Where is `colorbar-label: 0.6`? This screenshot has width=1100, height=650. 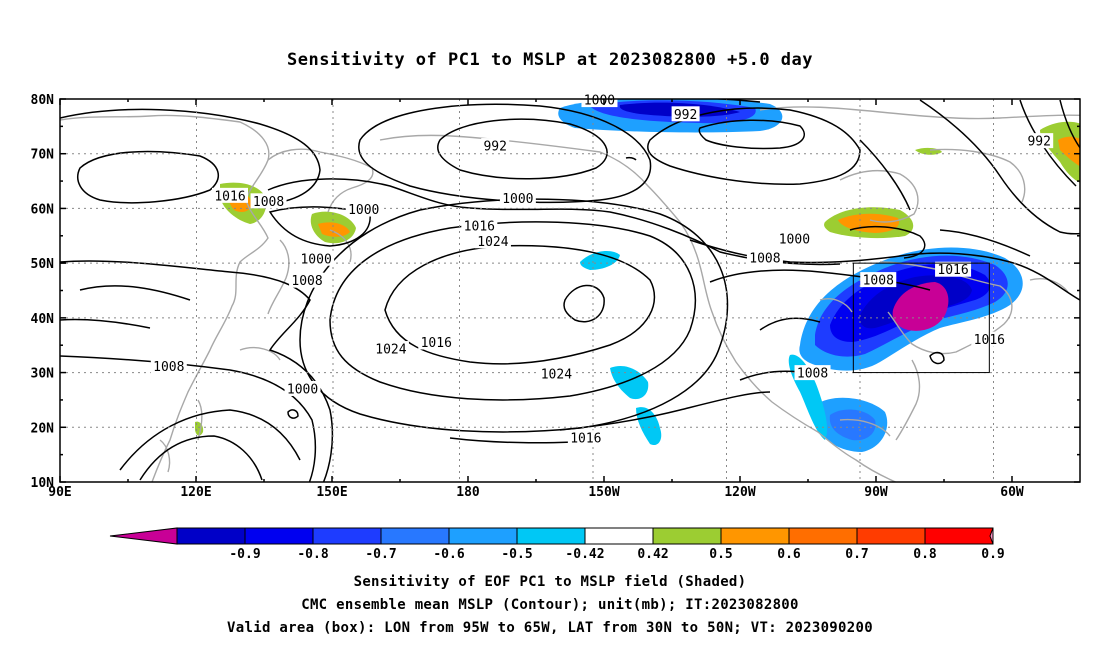 colorbar-label: 0.6 is located at coordinates (789, 554).